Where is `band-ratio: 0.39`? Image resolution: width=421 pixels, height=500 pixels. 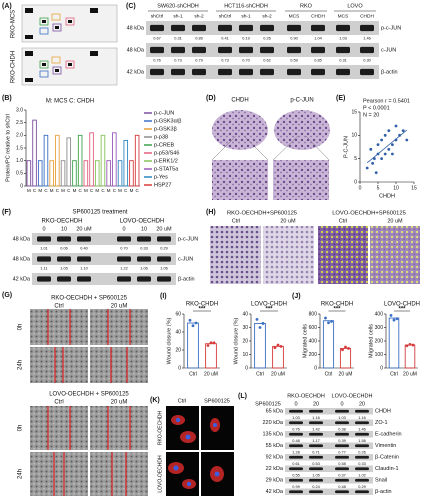
band-ratio: 0.39 is located at coordinates (342, 440).